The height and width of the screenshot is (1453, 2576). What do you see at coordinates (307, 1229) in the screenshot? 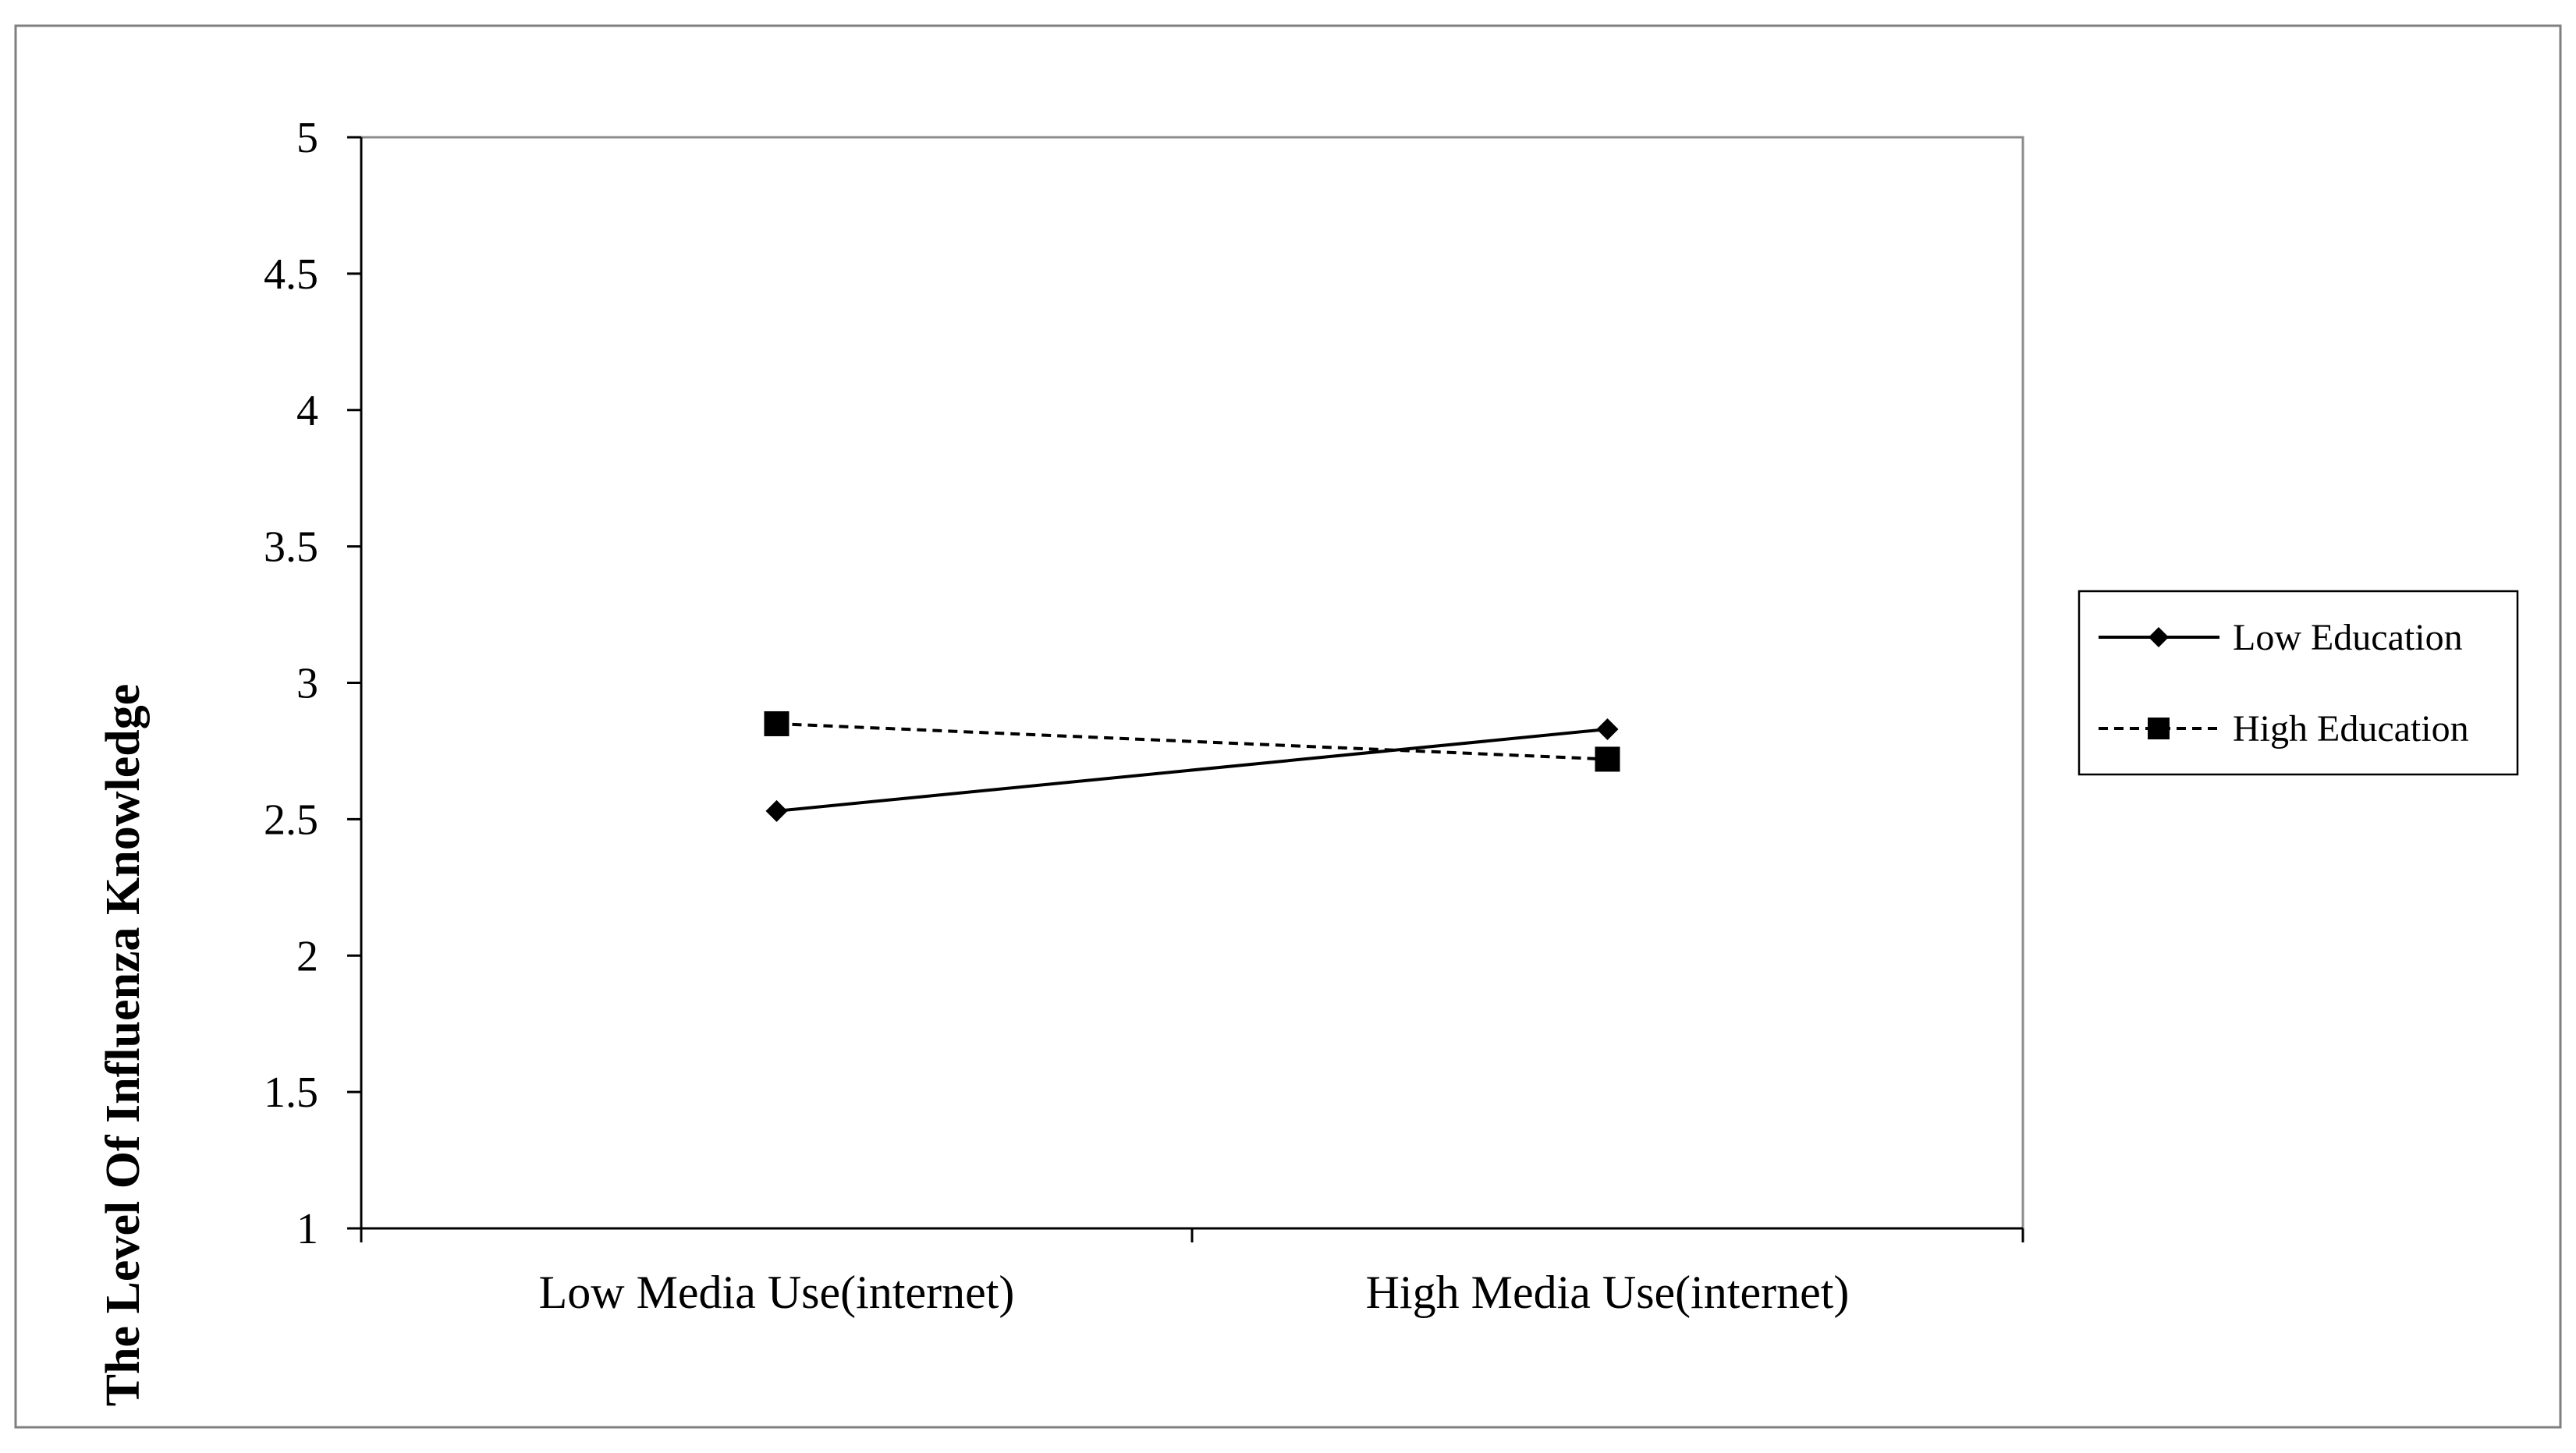
I see `y-tick-label: 1` at bounding box center [307, 1229].